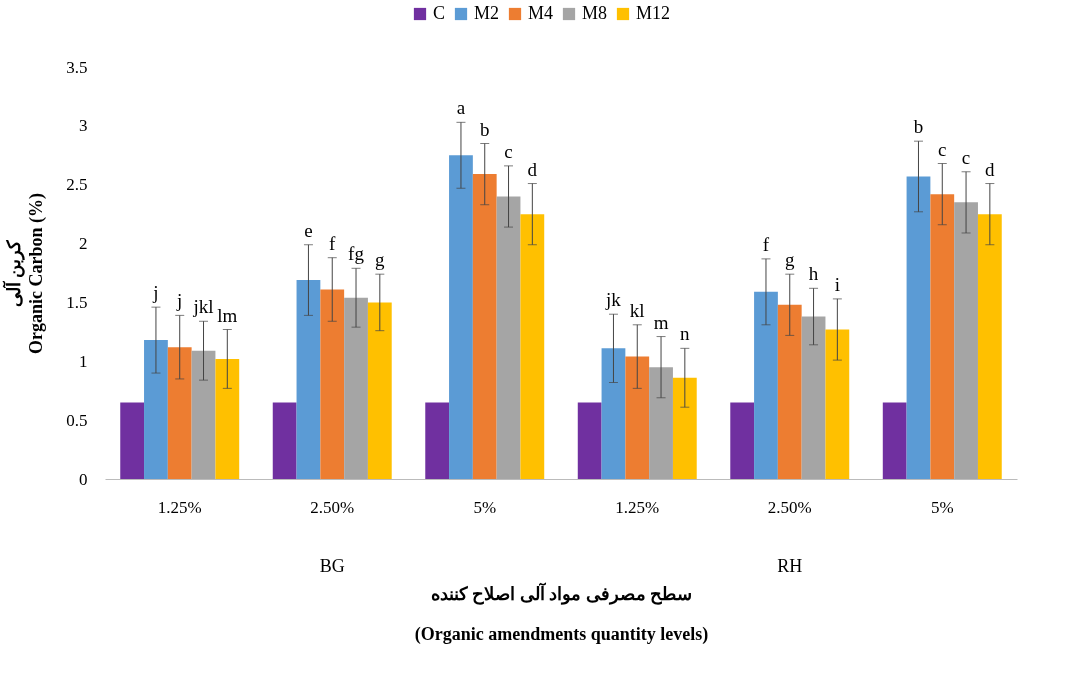 This screenshot has width=1070, height=689. I want to click on data-label: fg, so click(356, 254).